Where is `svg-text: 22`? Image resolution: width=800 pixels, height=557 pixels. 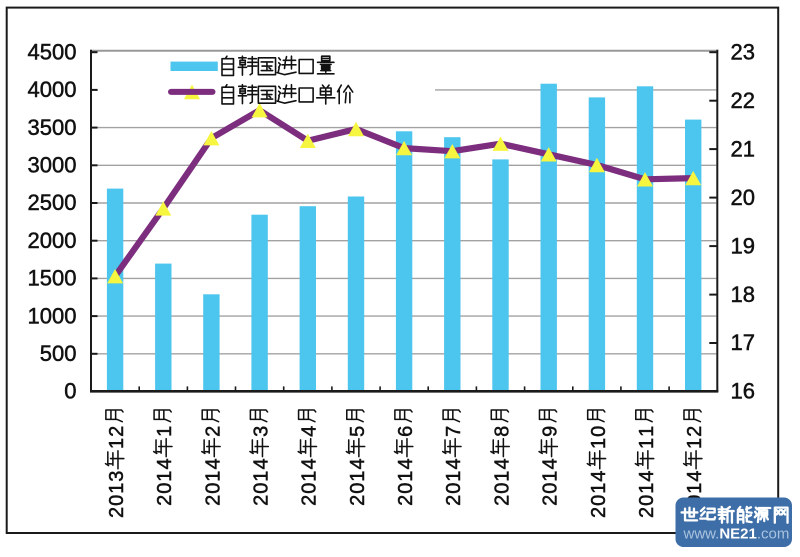
svg-text: 22 is located at coordinates (743, 100).